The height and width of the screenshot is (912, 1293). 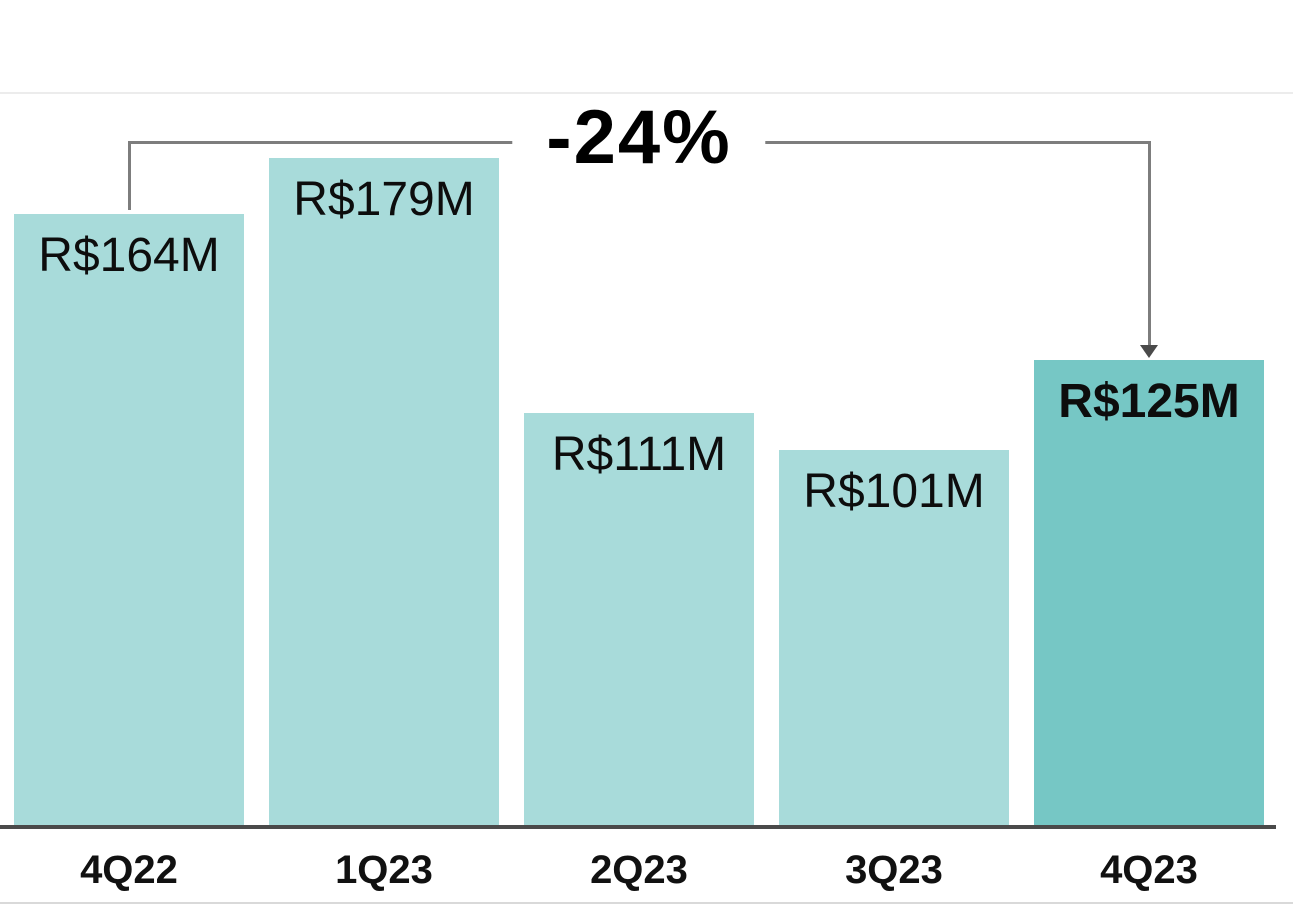 What do you see at coordinates (639, 138) in the screenshot?
I see `change-annotation-label: -24%` at bounding box center [639, 138].